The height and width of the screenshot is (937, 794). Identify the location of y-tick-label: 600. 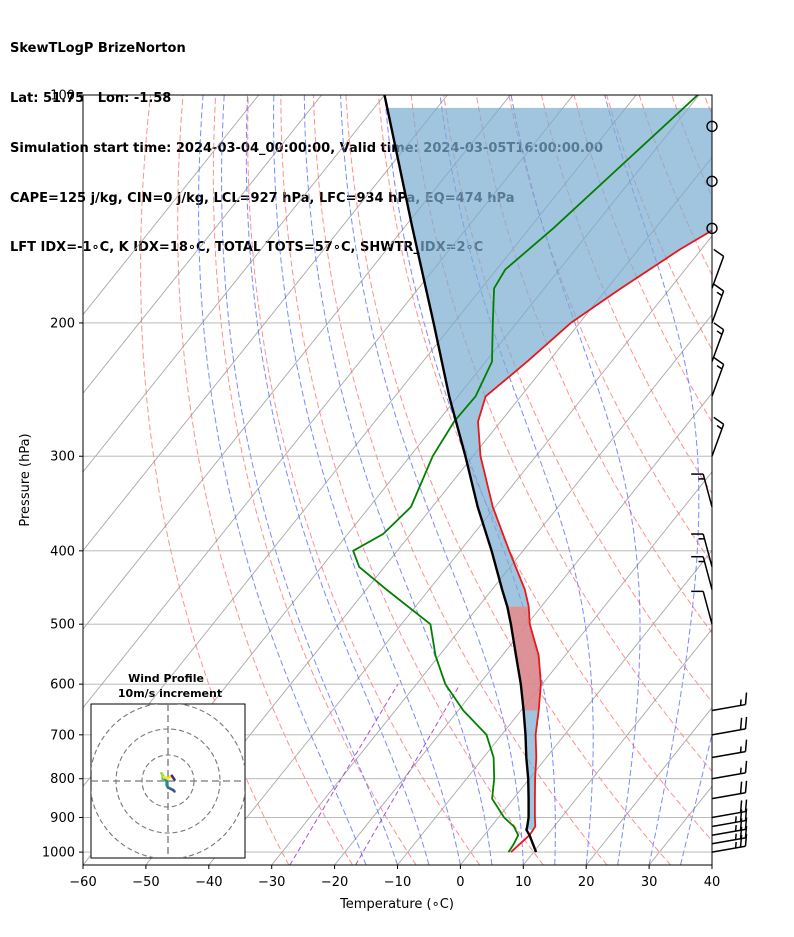
(62, 685).